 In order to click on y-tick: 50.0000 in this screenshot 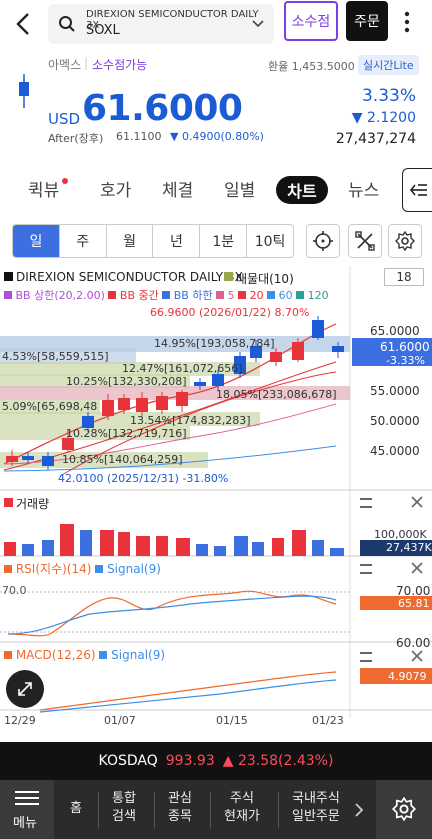, I will do `click(395, 421)`.